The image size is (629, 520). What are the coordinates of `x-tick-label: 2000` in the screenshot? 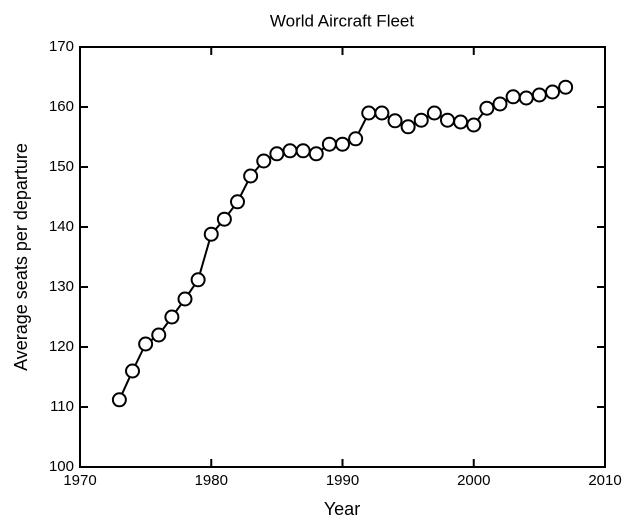 It's located at (473, 480).